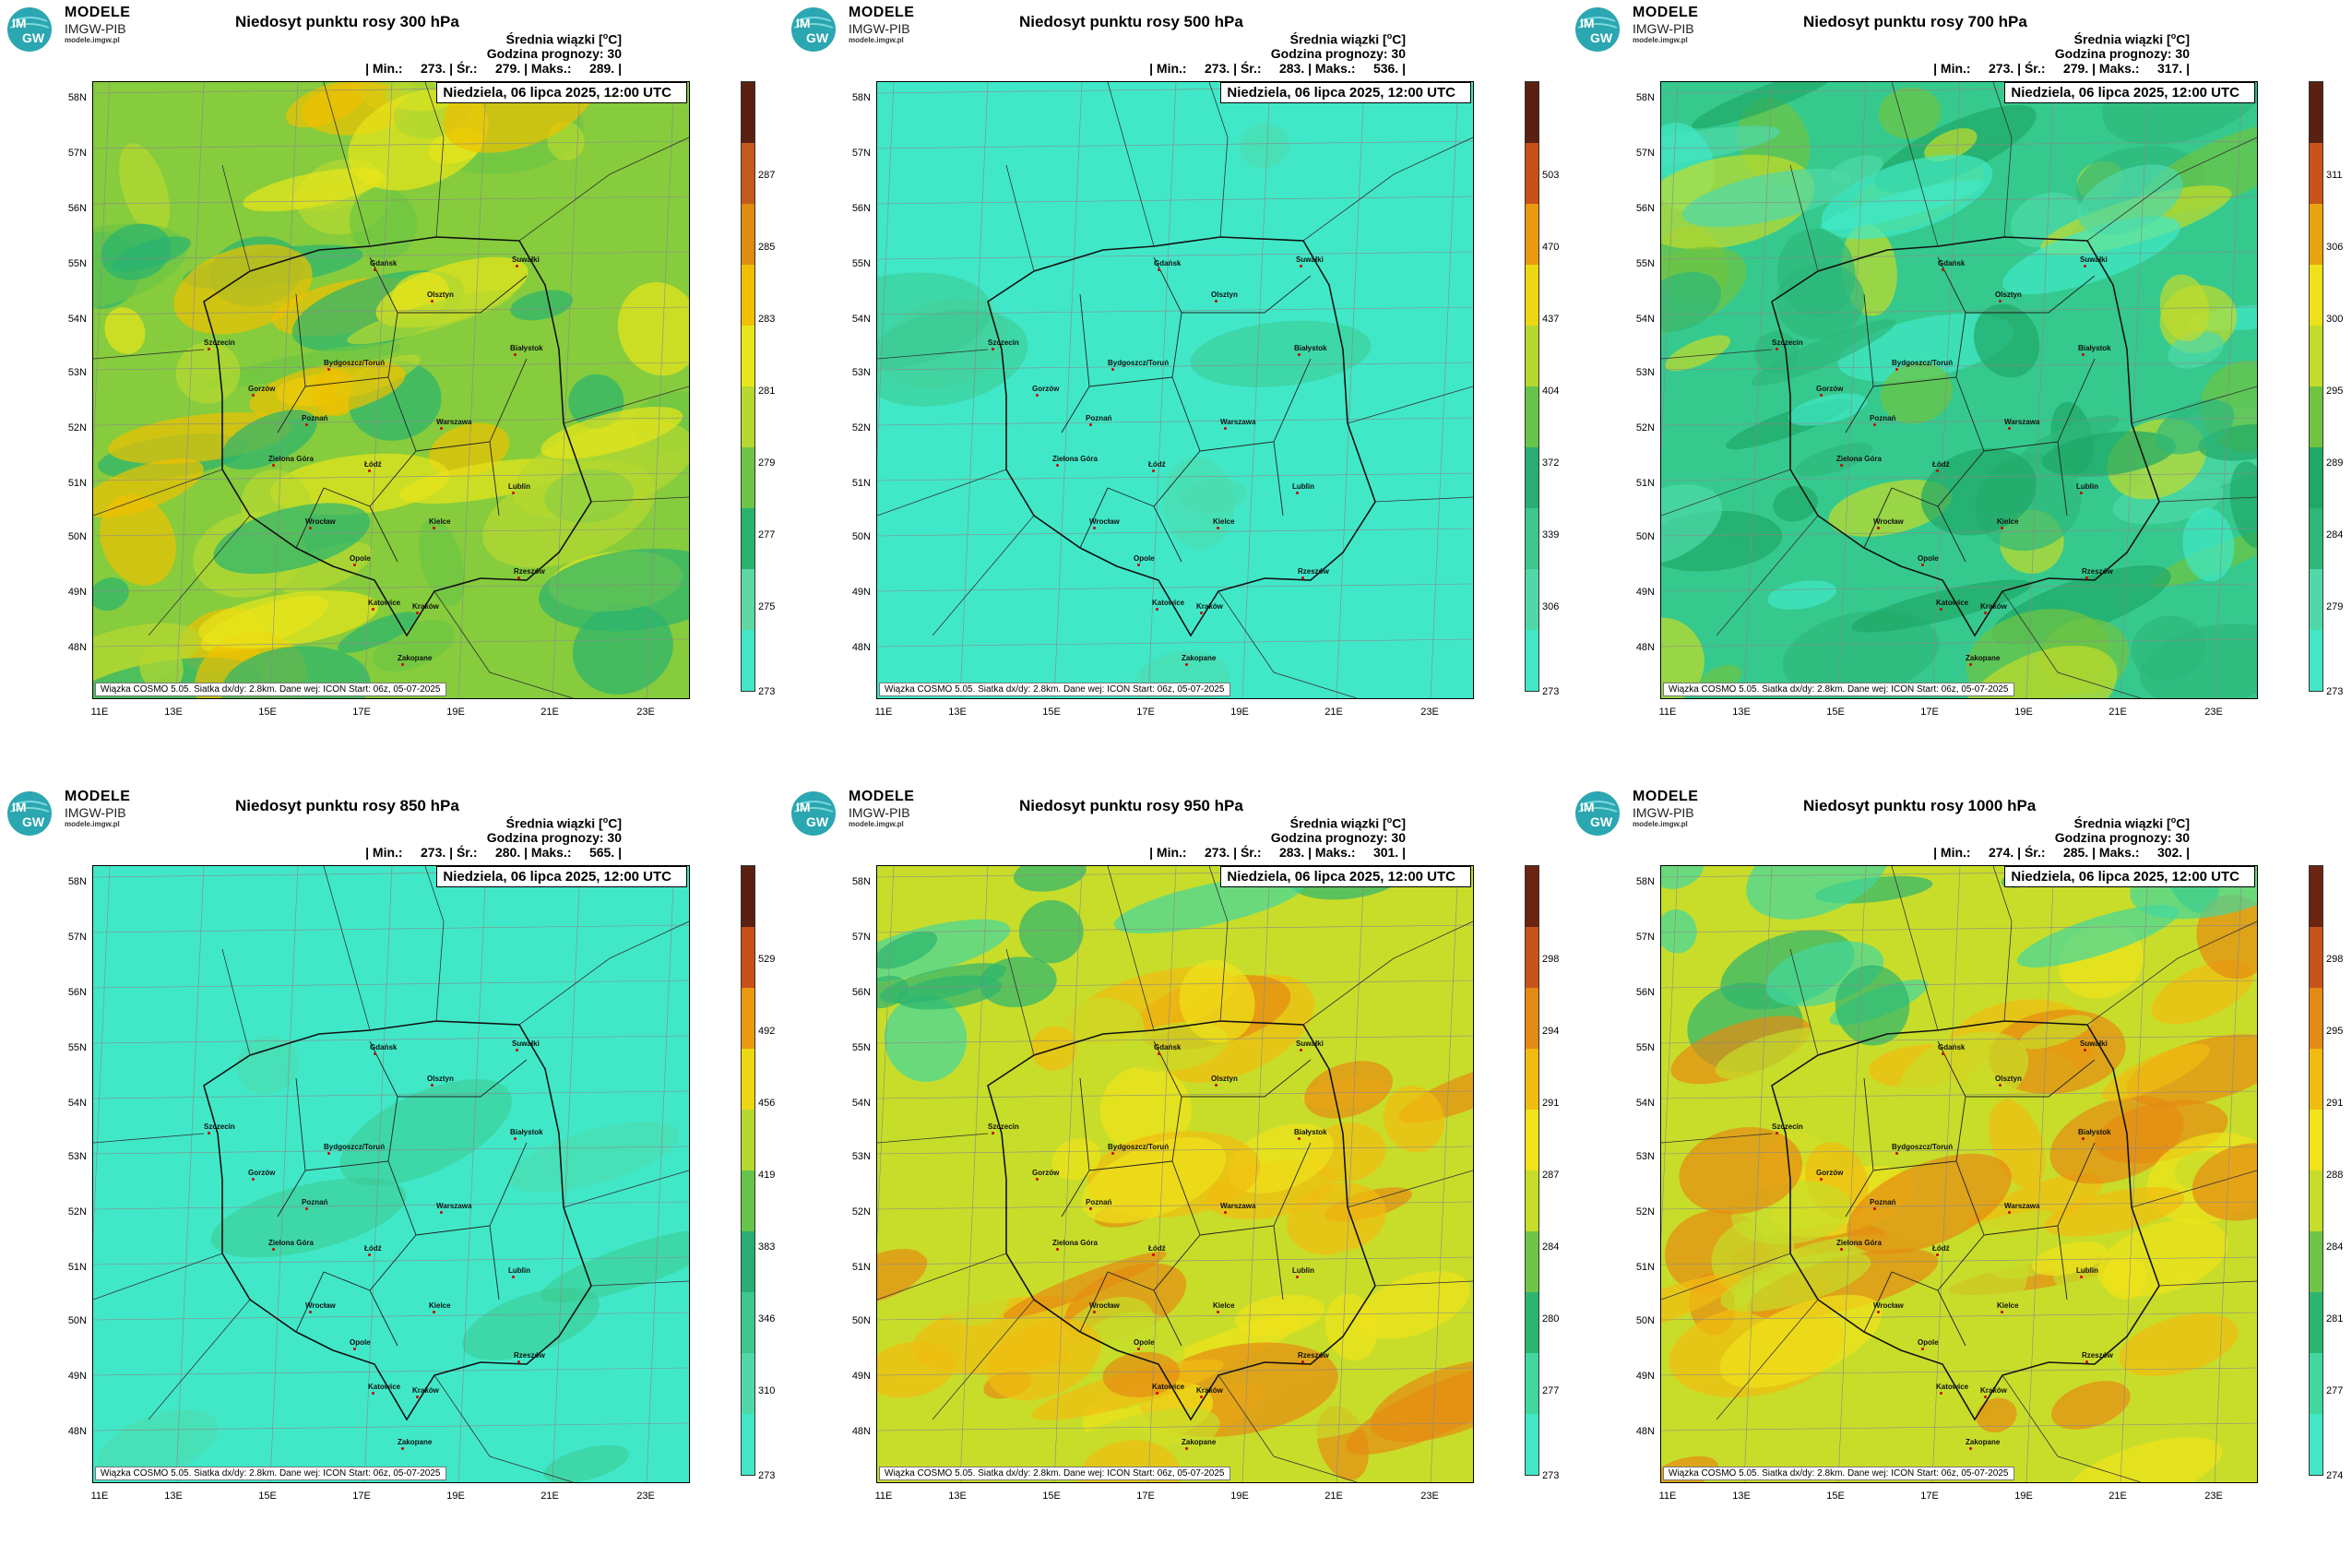 The height and width of the screenshot is (1568, 2352). Describe the element at coordinates (77, 1212) in the screenshot. I see `latitude-tick-label: 52N` at that location.